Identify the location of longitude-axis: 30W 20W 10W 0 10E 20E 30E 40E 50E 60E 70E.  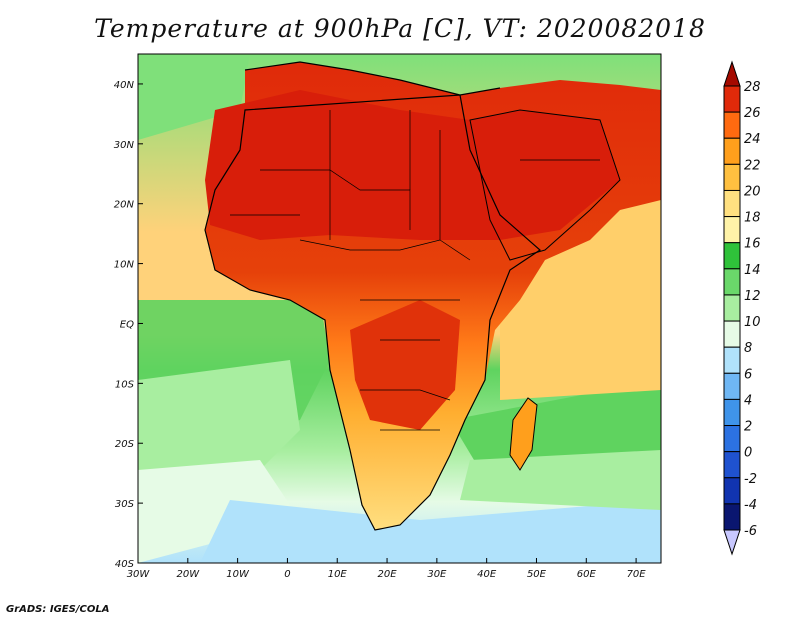
(387, 569).